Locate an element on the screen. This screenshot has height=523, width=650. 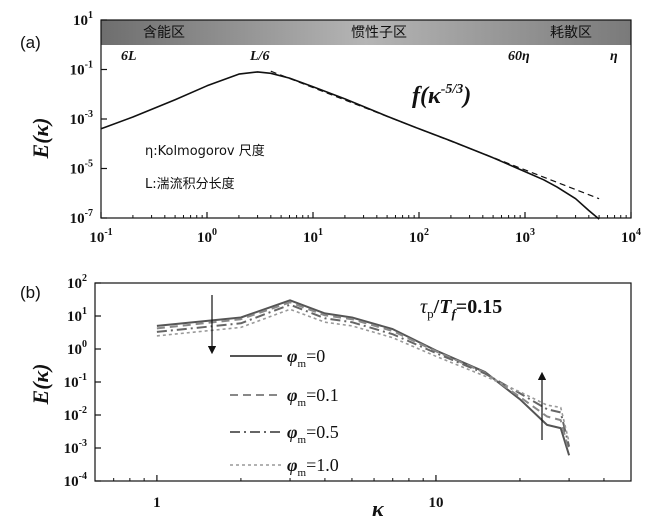
ytick-base-b-4: 10 is located at coordinates (74, 350).